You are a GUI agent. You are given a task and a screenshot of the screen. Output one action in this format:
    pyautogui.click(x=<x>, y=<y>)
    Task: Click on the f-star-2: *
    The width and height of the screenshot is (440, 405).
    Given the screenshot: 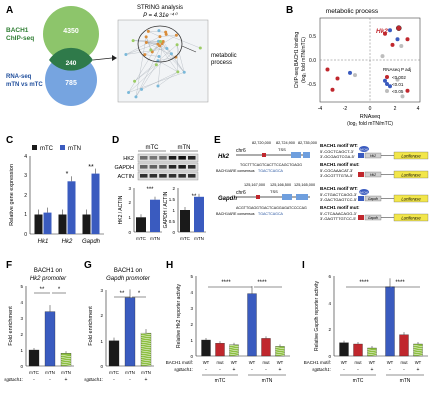 What is the action you would take?
    pyautogui.click(x=59, y=290)
    